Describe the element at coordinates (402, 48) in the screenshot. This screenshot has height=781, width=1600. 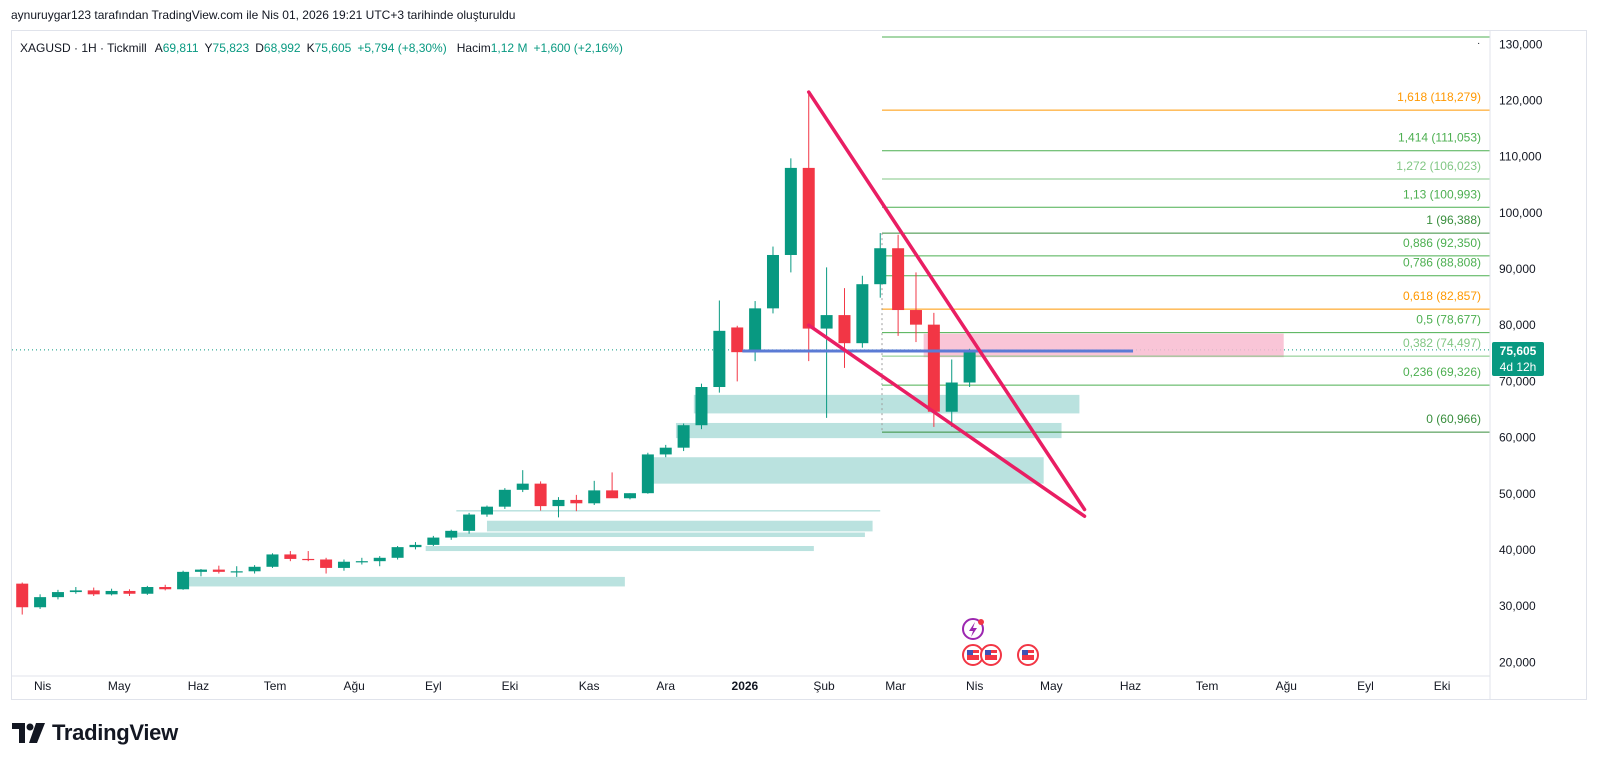
I see `price-change: +5,794 (+8,30%)` at that location.